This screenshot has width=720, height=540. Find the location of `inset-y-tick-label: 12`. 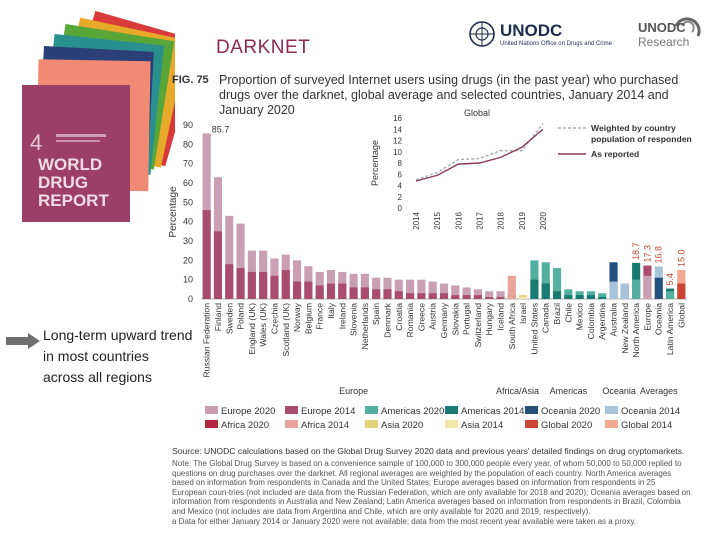

inset-y-tick-label: 12 is located at coordinates (397, 141).